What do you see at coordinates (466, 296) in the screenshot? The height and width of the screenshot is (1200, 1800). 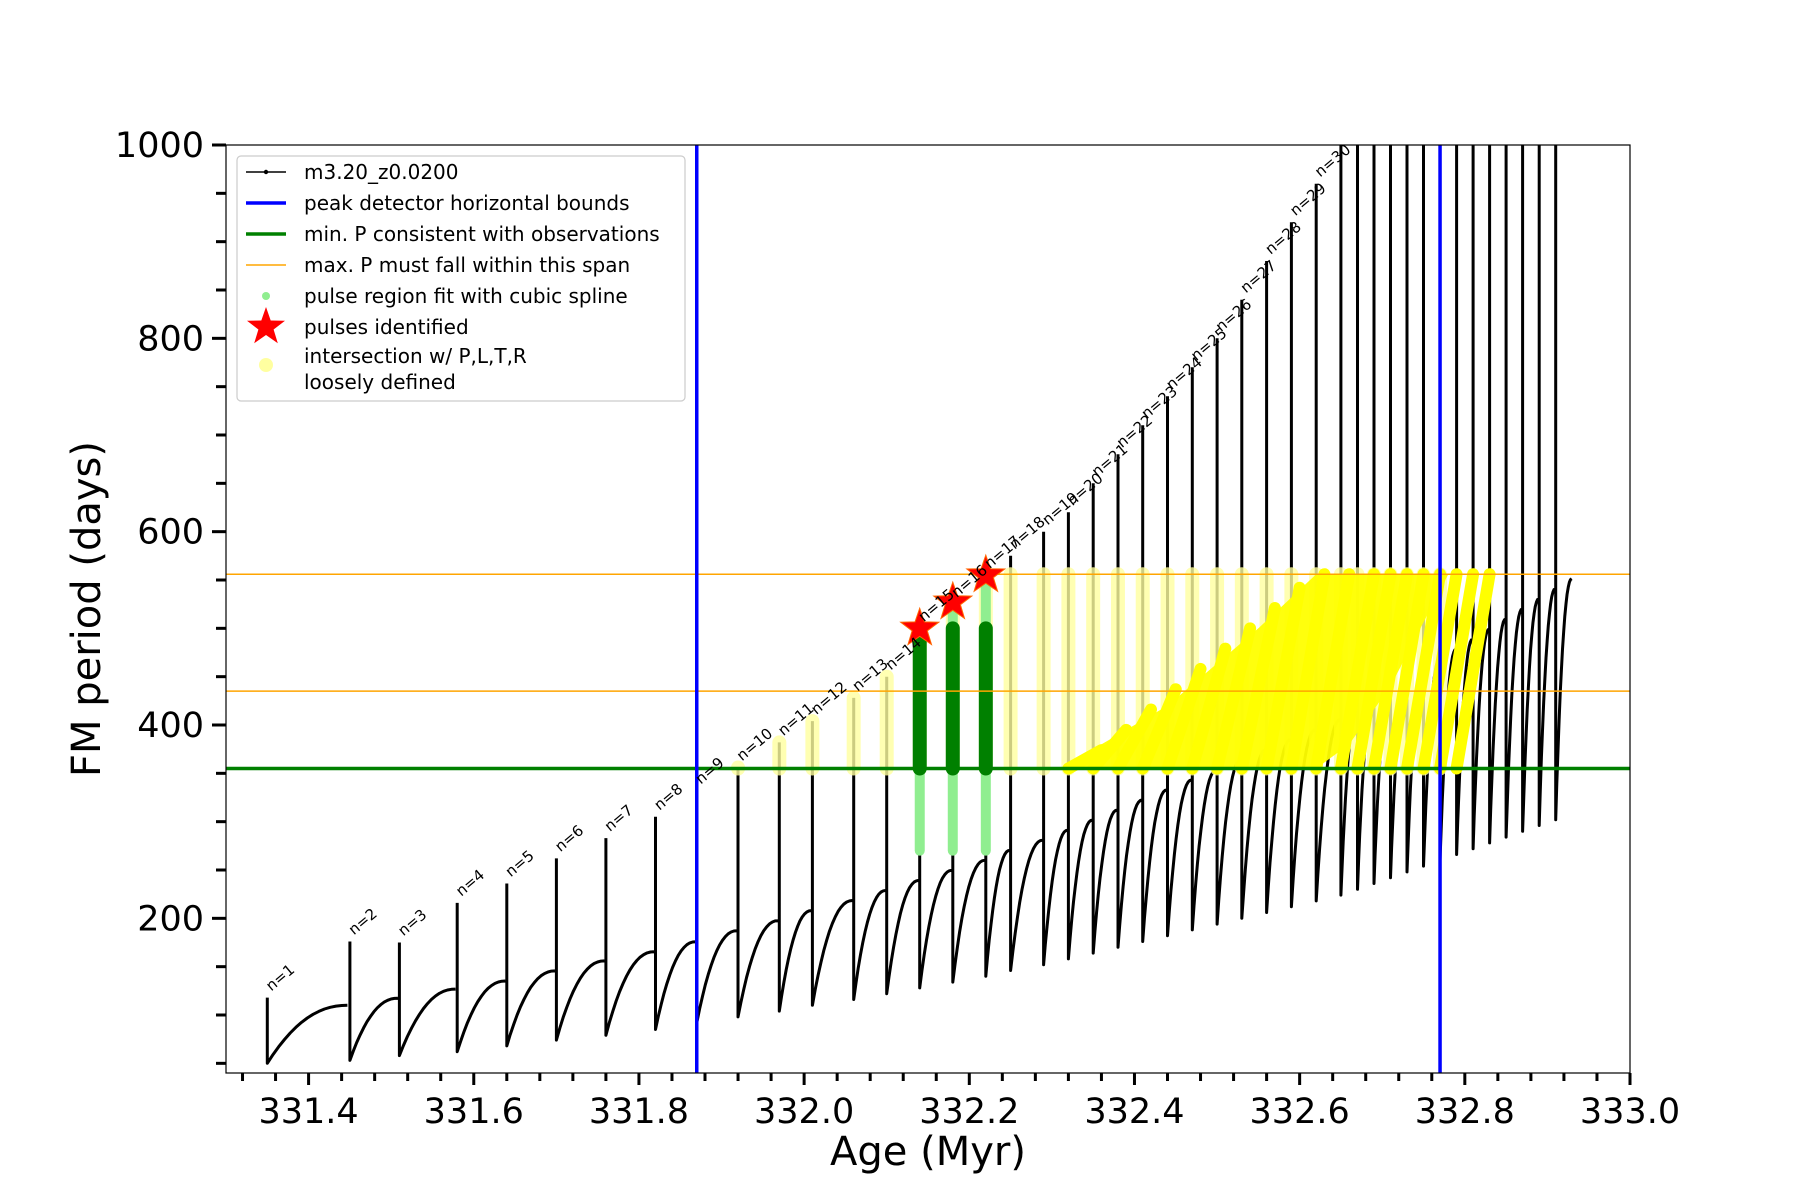 I see `legend-label: pulse region fit with cubic spline` at bounding box center [466, 296].